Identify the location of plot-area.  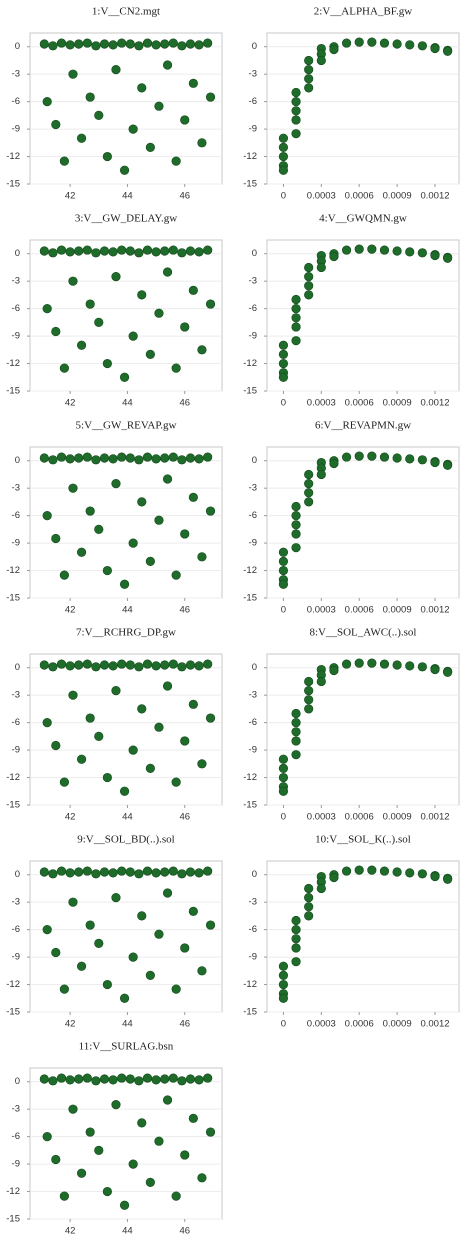
(126, 522).